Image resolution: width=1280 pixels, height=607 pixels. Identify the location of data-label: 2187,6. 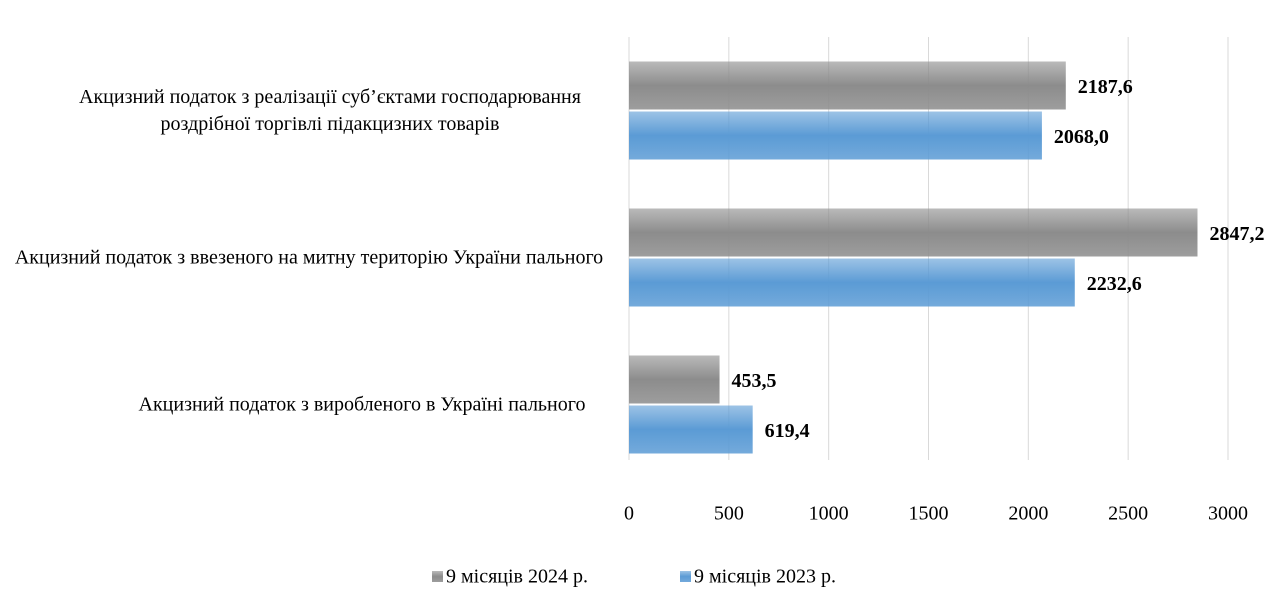
(1105, 87).